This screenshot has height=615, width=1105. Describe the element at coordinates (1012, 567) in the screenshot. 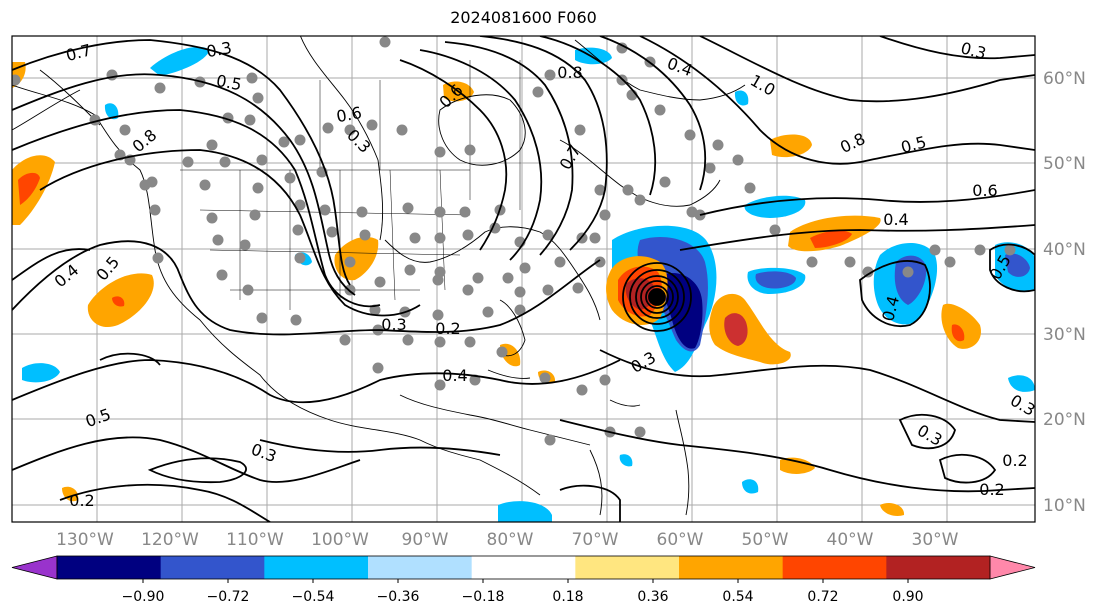

I see `colorbar-extension-right` at that location.